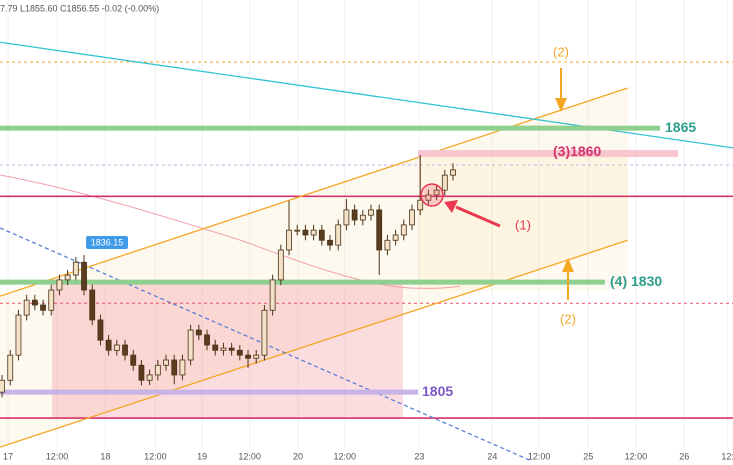  What do you see at coordinates (105, 456) in the screenshot?
I see `x-tick-label: 18` at bounding box center [105, 456].